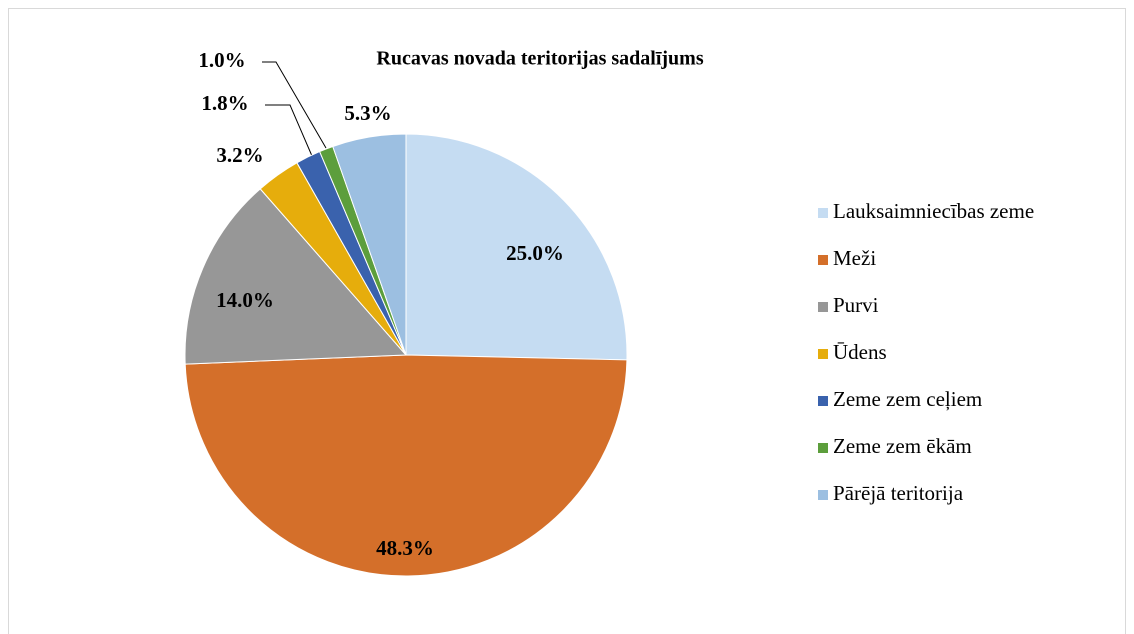 This screenshot has width=1134, height=634. What do you see at coordinates (856, 305) in the screenshot?
I see `legend-label: Purvi` at bounding box center [856, 305].